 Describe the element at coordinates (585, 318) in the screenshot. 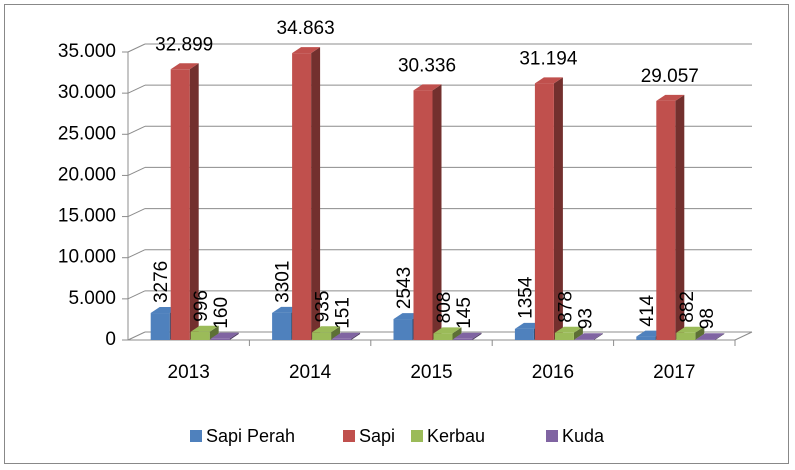

I see `value-label: 93` at that location.